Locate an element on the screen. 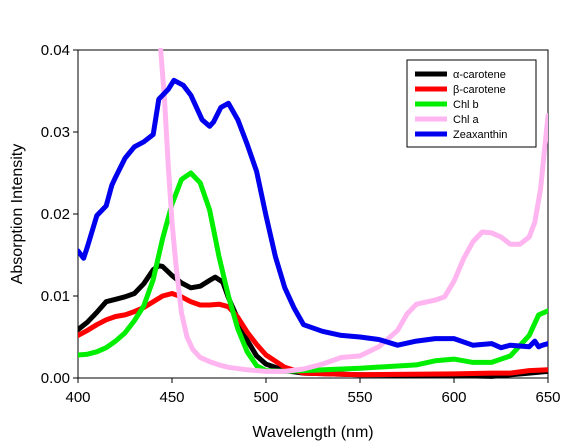 The width and height of the screenshot is (575, 445). legend-label: Chl a is located at coordinates (466, 120).